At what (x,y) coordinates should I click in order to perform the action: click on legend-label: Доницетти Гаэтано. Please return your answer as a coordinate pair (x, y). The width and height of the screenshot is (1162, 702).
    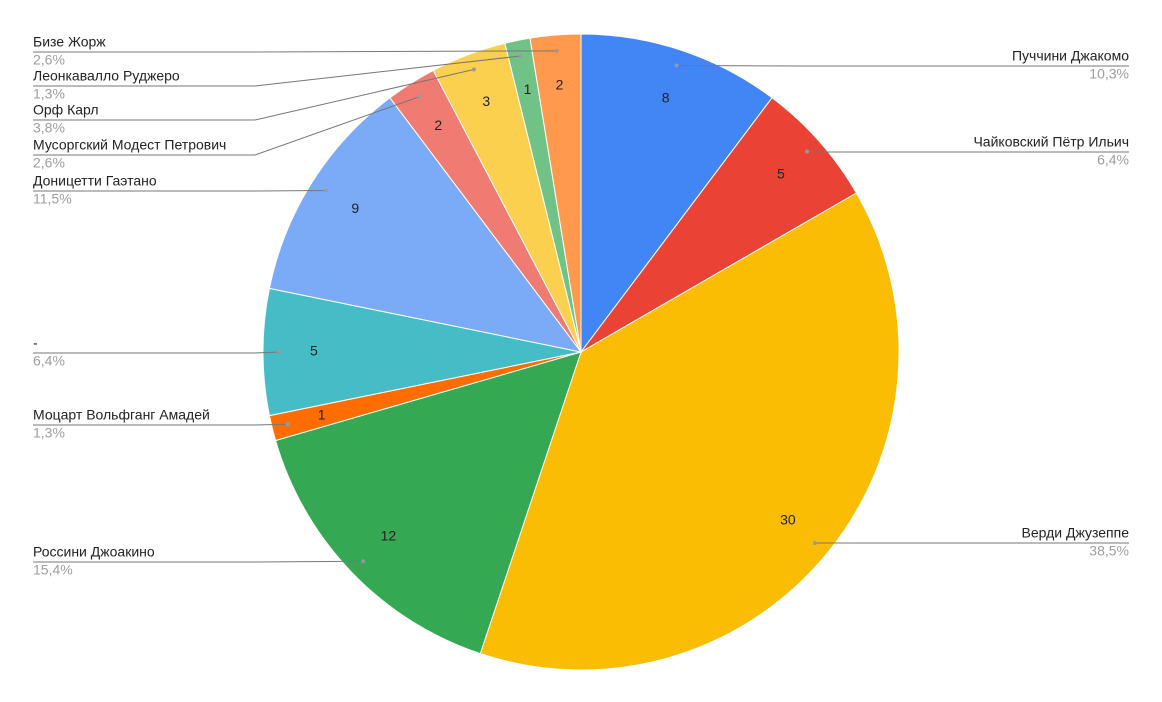
    Looking at the image, I should click on (95, 181).